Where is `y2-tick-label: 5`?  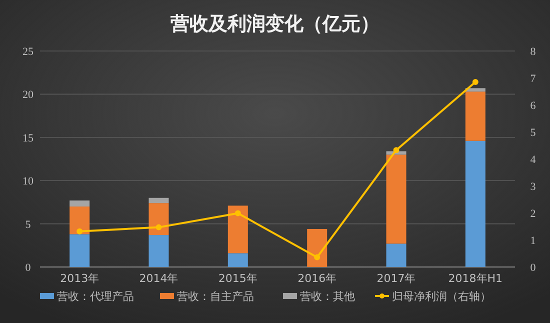
y2-tick-label: 5 is located at coordinates (533, 133).